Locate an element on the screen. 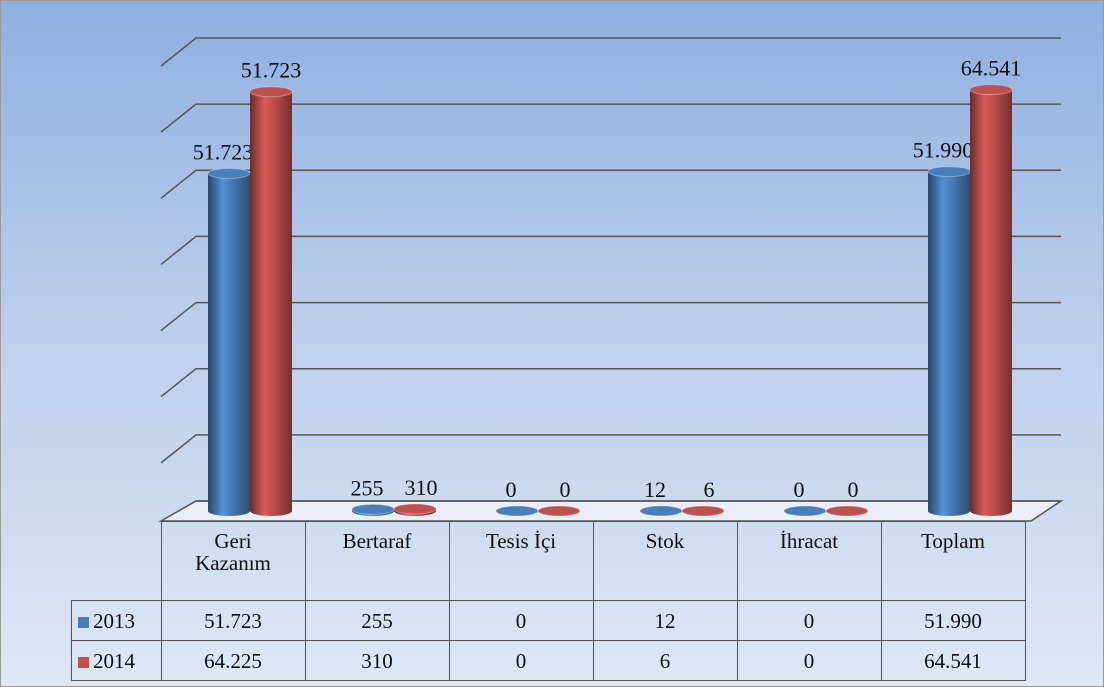  category-label: Toplam is located at coordinates (953, 541).